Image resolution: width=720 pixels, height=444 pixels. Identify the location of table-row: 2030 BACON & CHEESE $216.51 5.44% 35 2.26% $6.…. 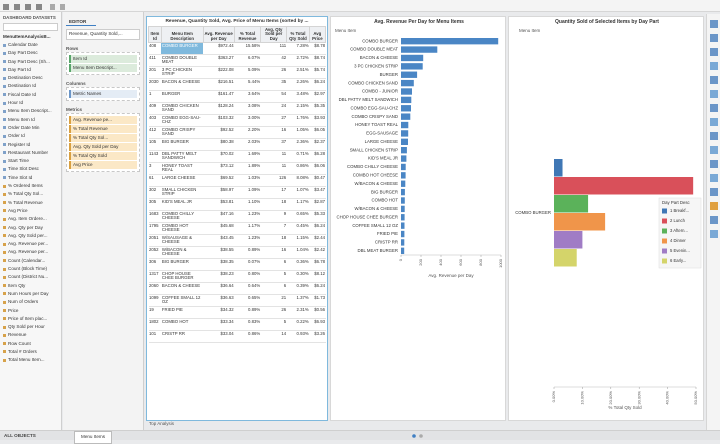
(237, 85).